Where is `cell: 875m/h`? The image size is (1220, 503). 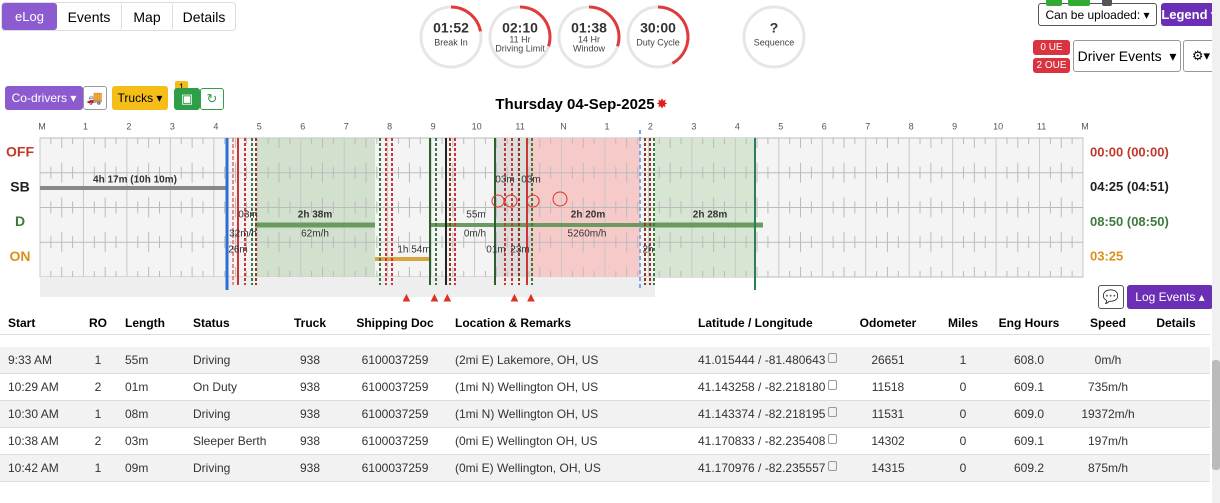
cell: 875m/h is located at coordinates (1108, 468).